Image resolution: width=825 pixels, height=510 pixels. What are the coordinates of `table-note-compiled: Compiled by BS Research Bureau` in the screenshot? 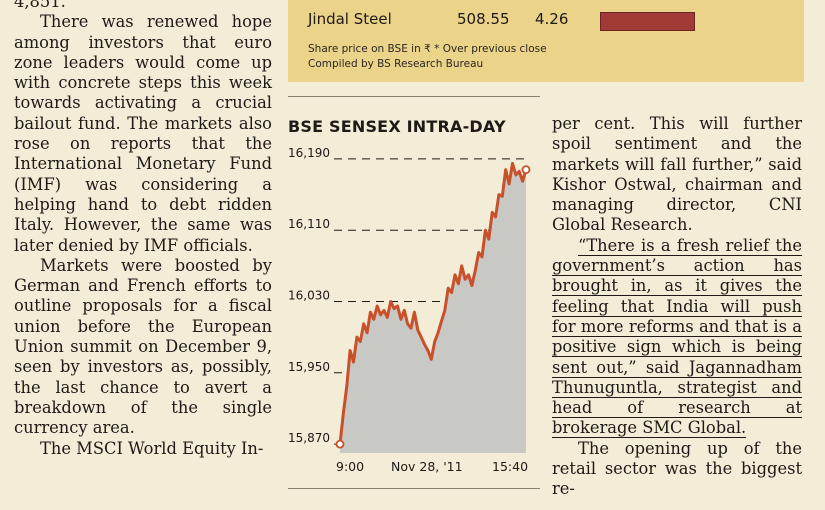 It's located at (396, 64).